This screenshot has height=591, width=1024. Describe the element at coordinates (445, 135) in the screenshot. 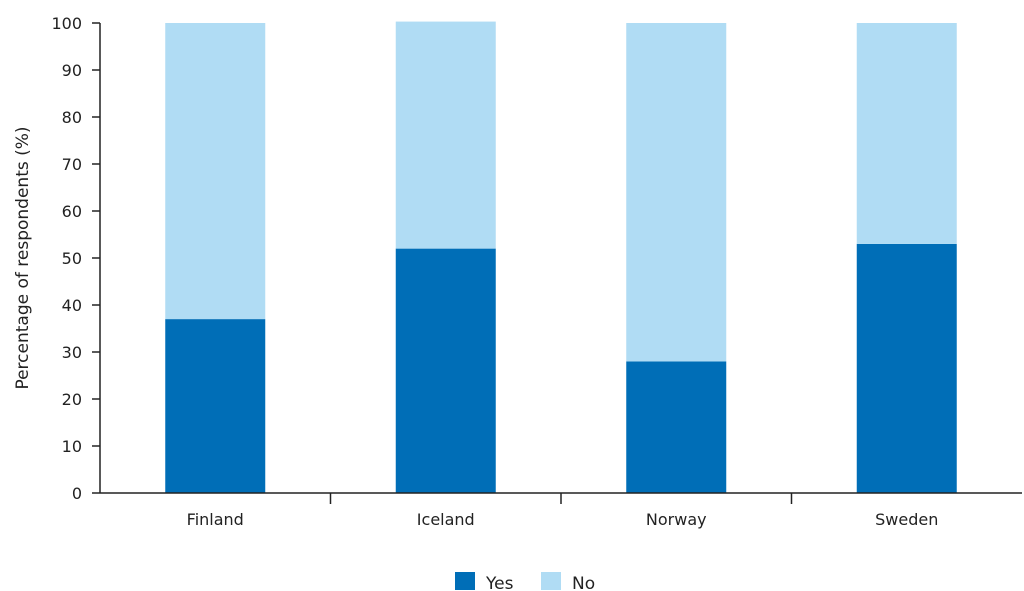

I see `bar-no-iceland` at that location.